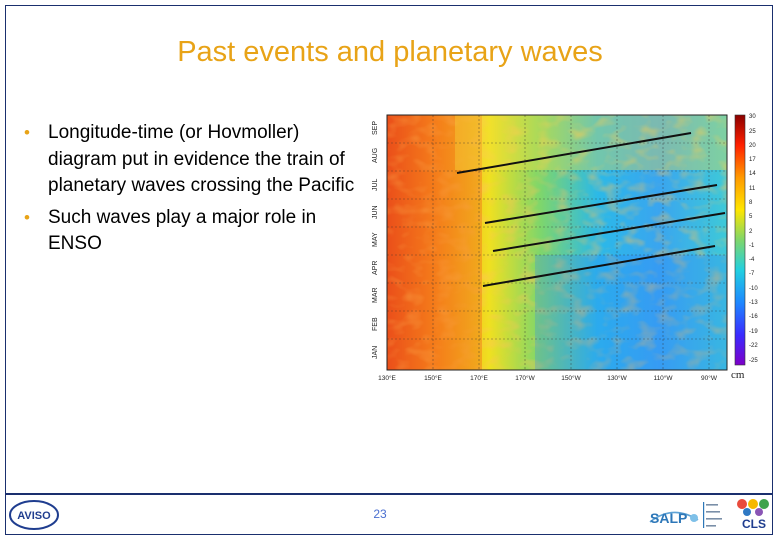 The height and width of the screenshot is (540, 780). What do you see at coordinates (525, 378) in the screenshot?
I see `longitude-label: 170°W` at bounding box center [525, 378].